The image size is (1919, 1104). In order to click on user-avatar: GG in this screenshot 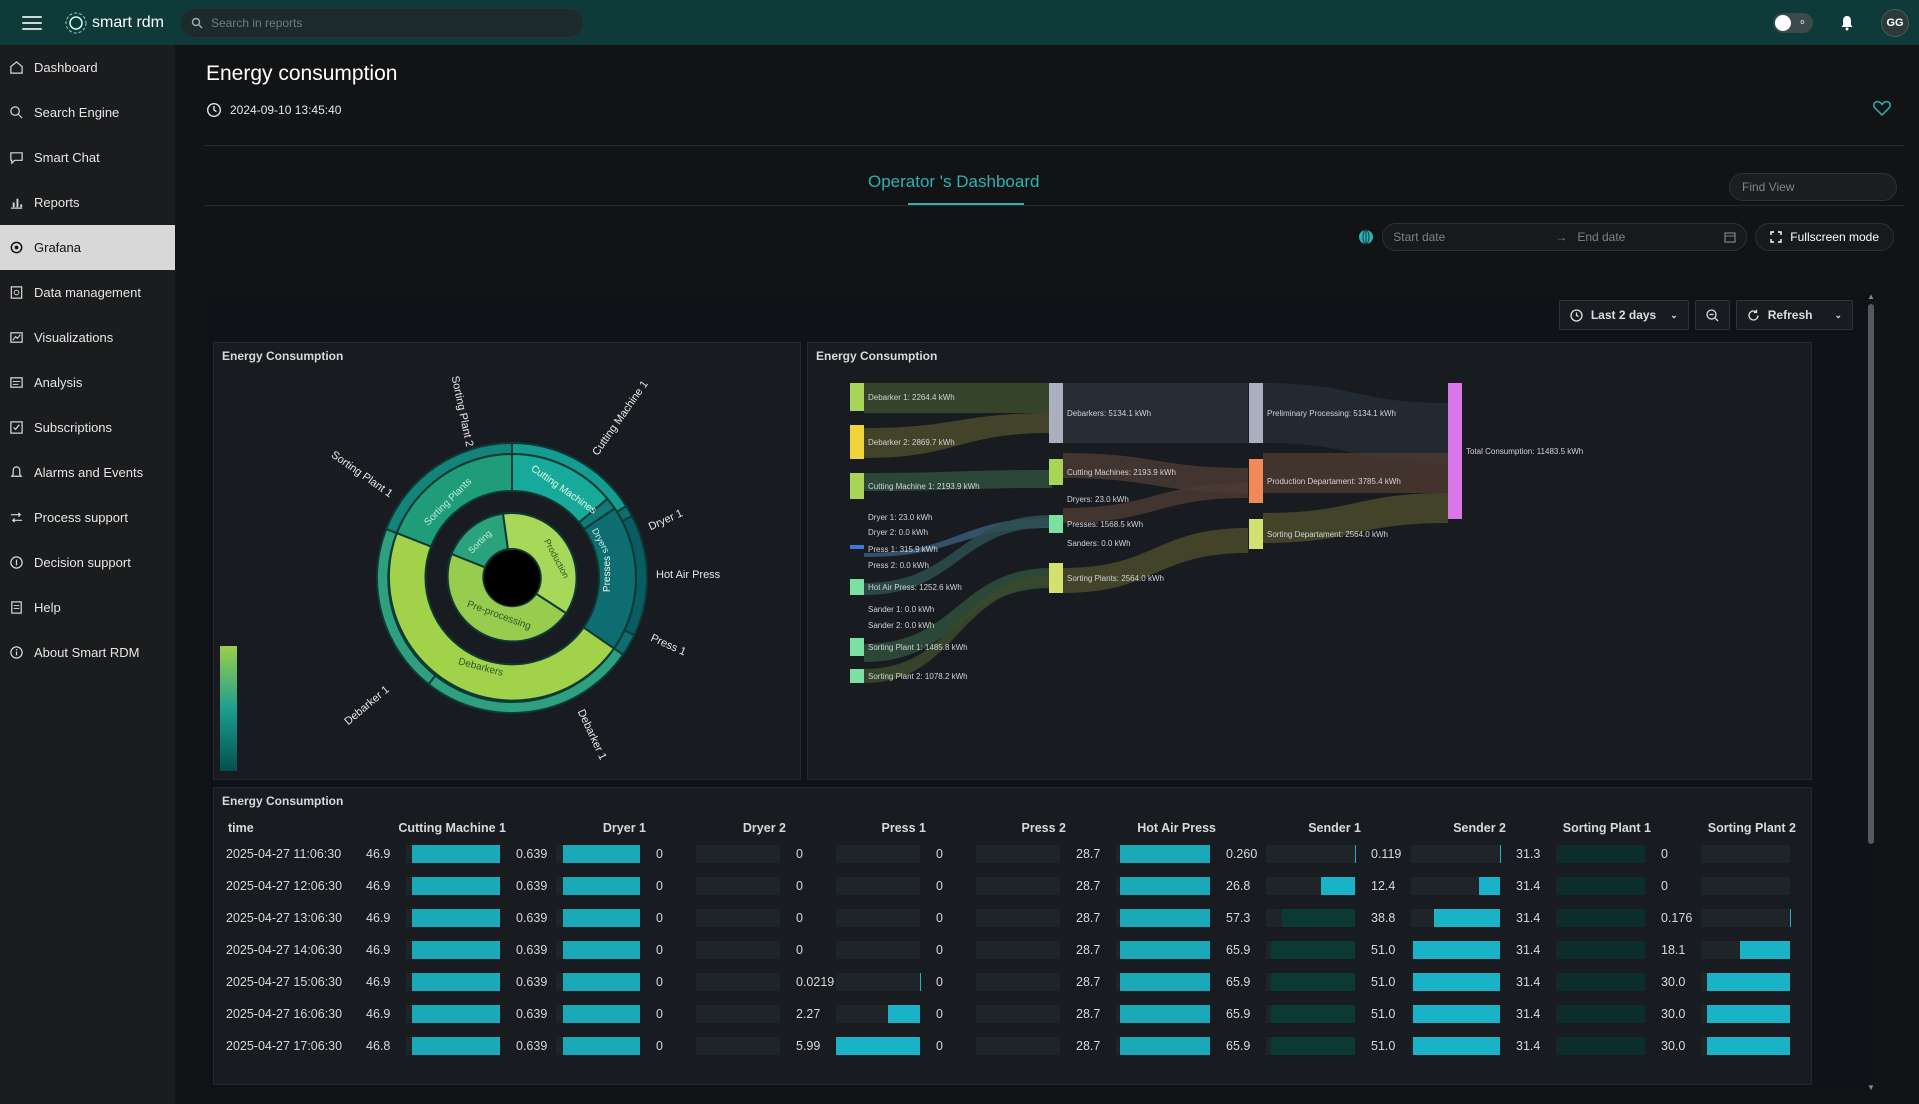, I will do `click(1895, 22)`.